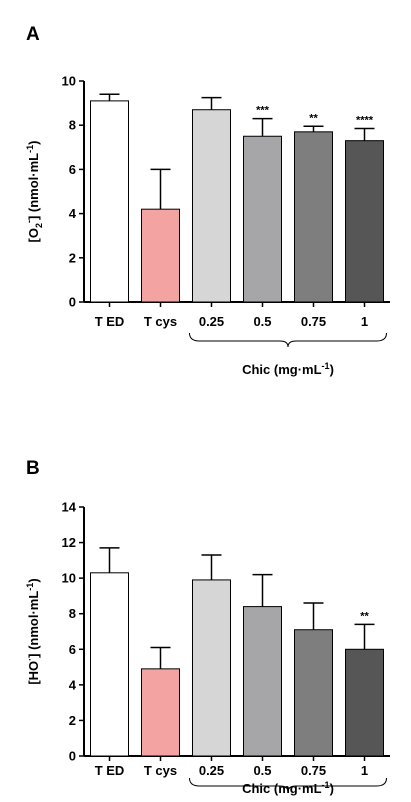  What do you see at coordinates (33, 673) in the screenshot?
I see `y-label-text: [HO` at bounding box center [33, 673].